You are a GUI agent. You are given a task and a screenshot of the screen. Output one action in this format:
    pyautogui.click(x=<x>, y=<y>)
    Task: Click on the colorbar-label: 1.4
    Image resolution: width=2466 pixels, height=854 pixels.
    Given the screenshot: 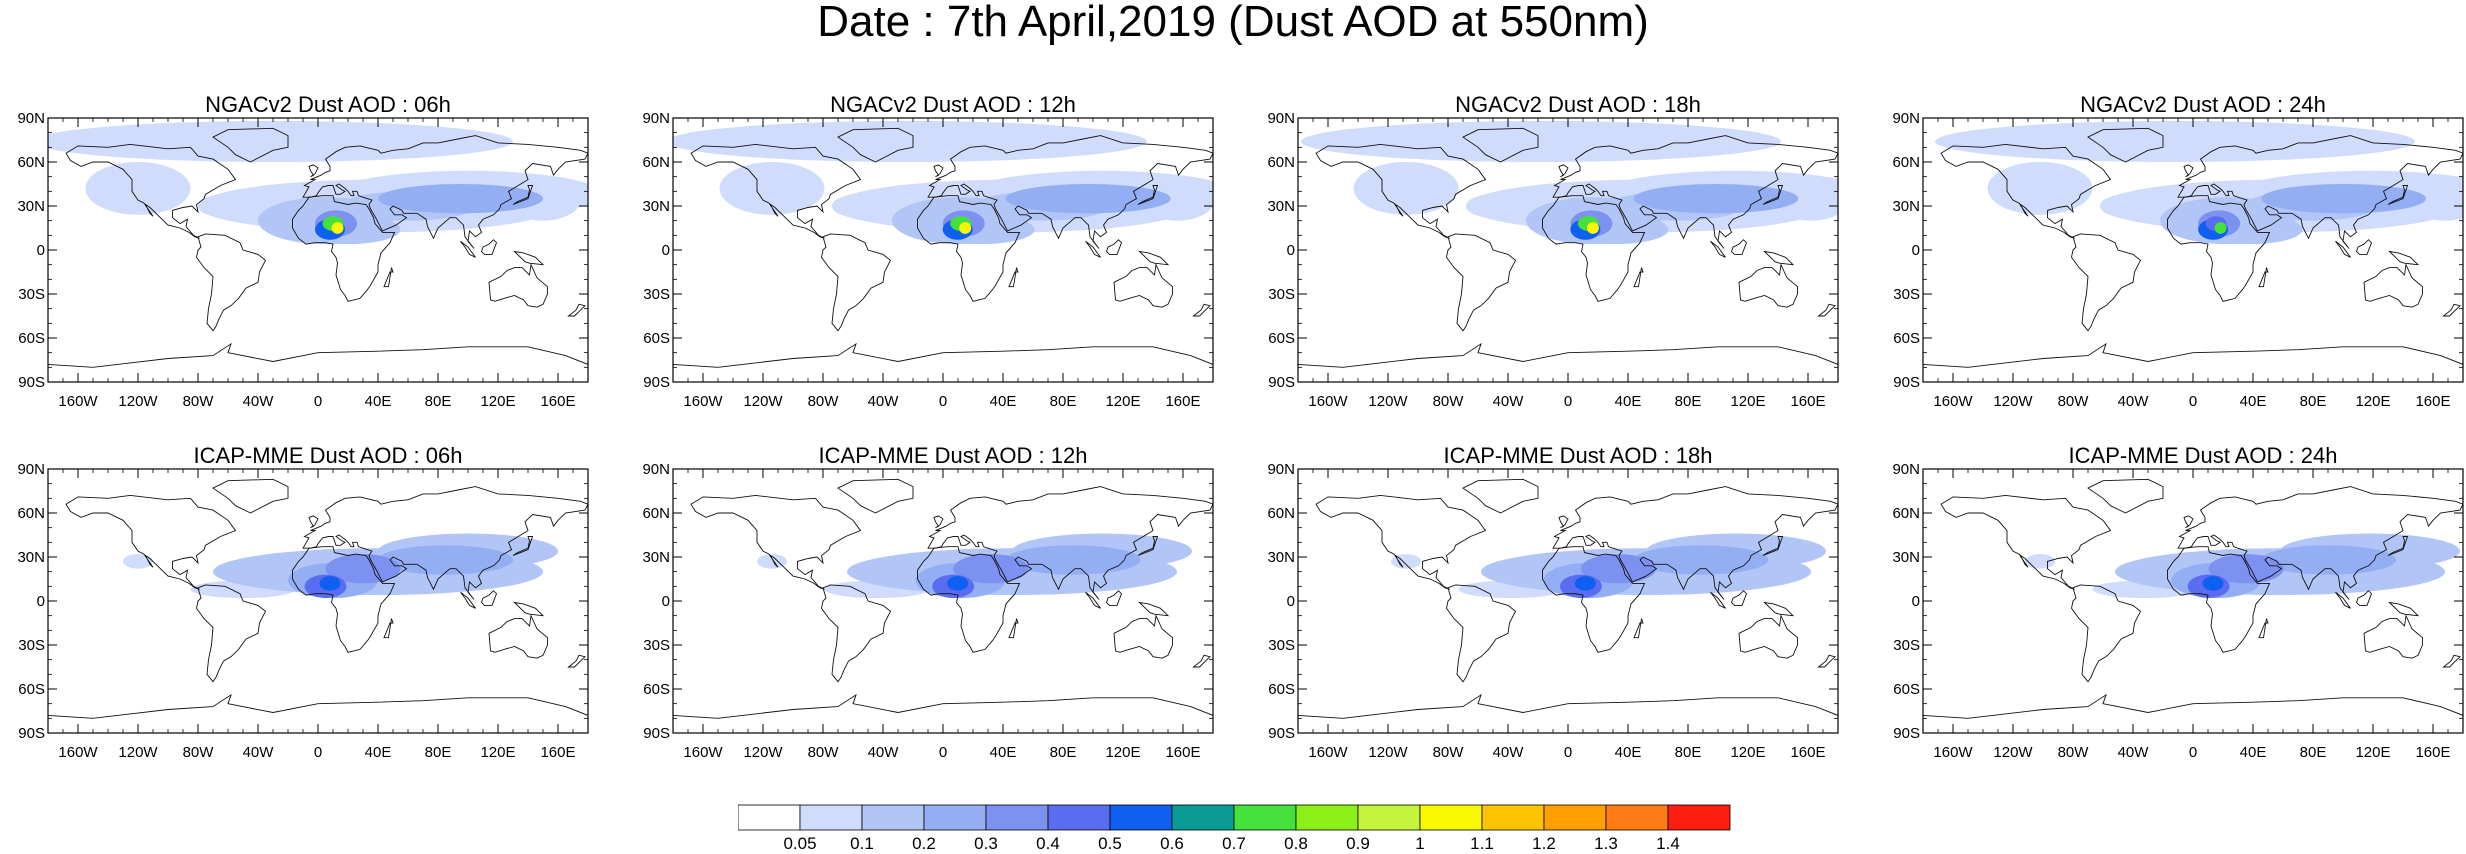 What is the action you would take?
    pyautogui.click(x=1668, y=843)
    